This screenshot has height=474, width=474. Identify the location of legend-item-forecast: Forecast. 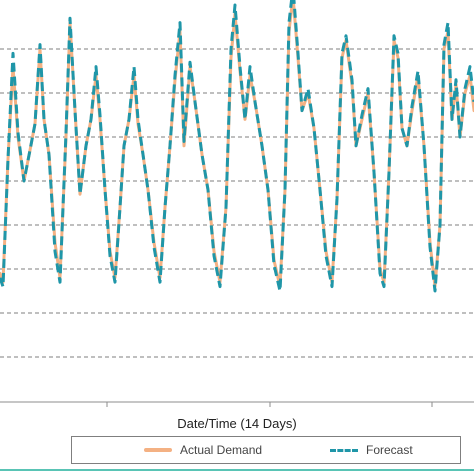
(371, 450).